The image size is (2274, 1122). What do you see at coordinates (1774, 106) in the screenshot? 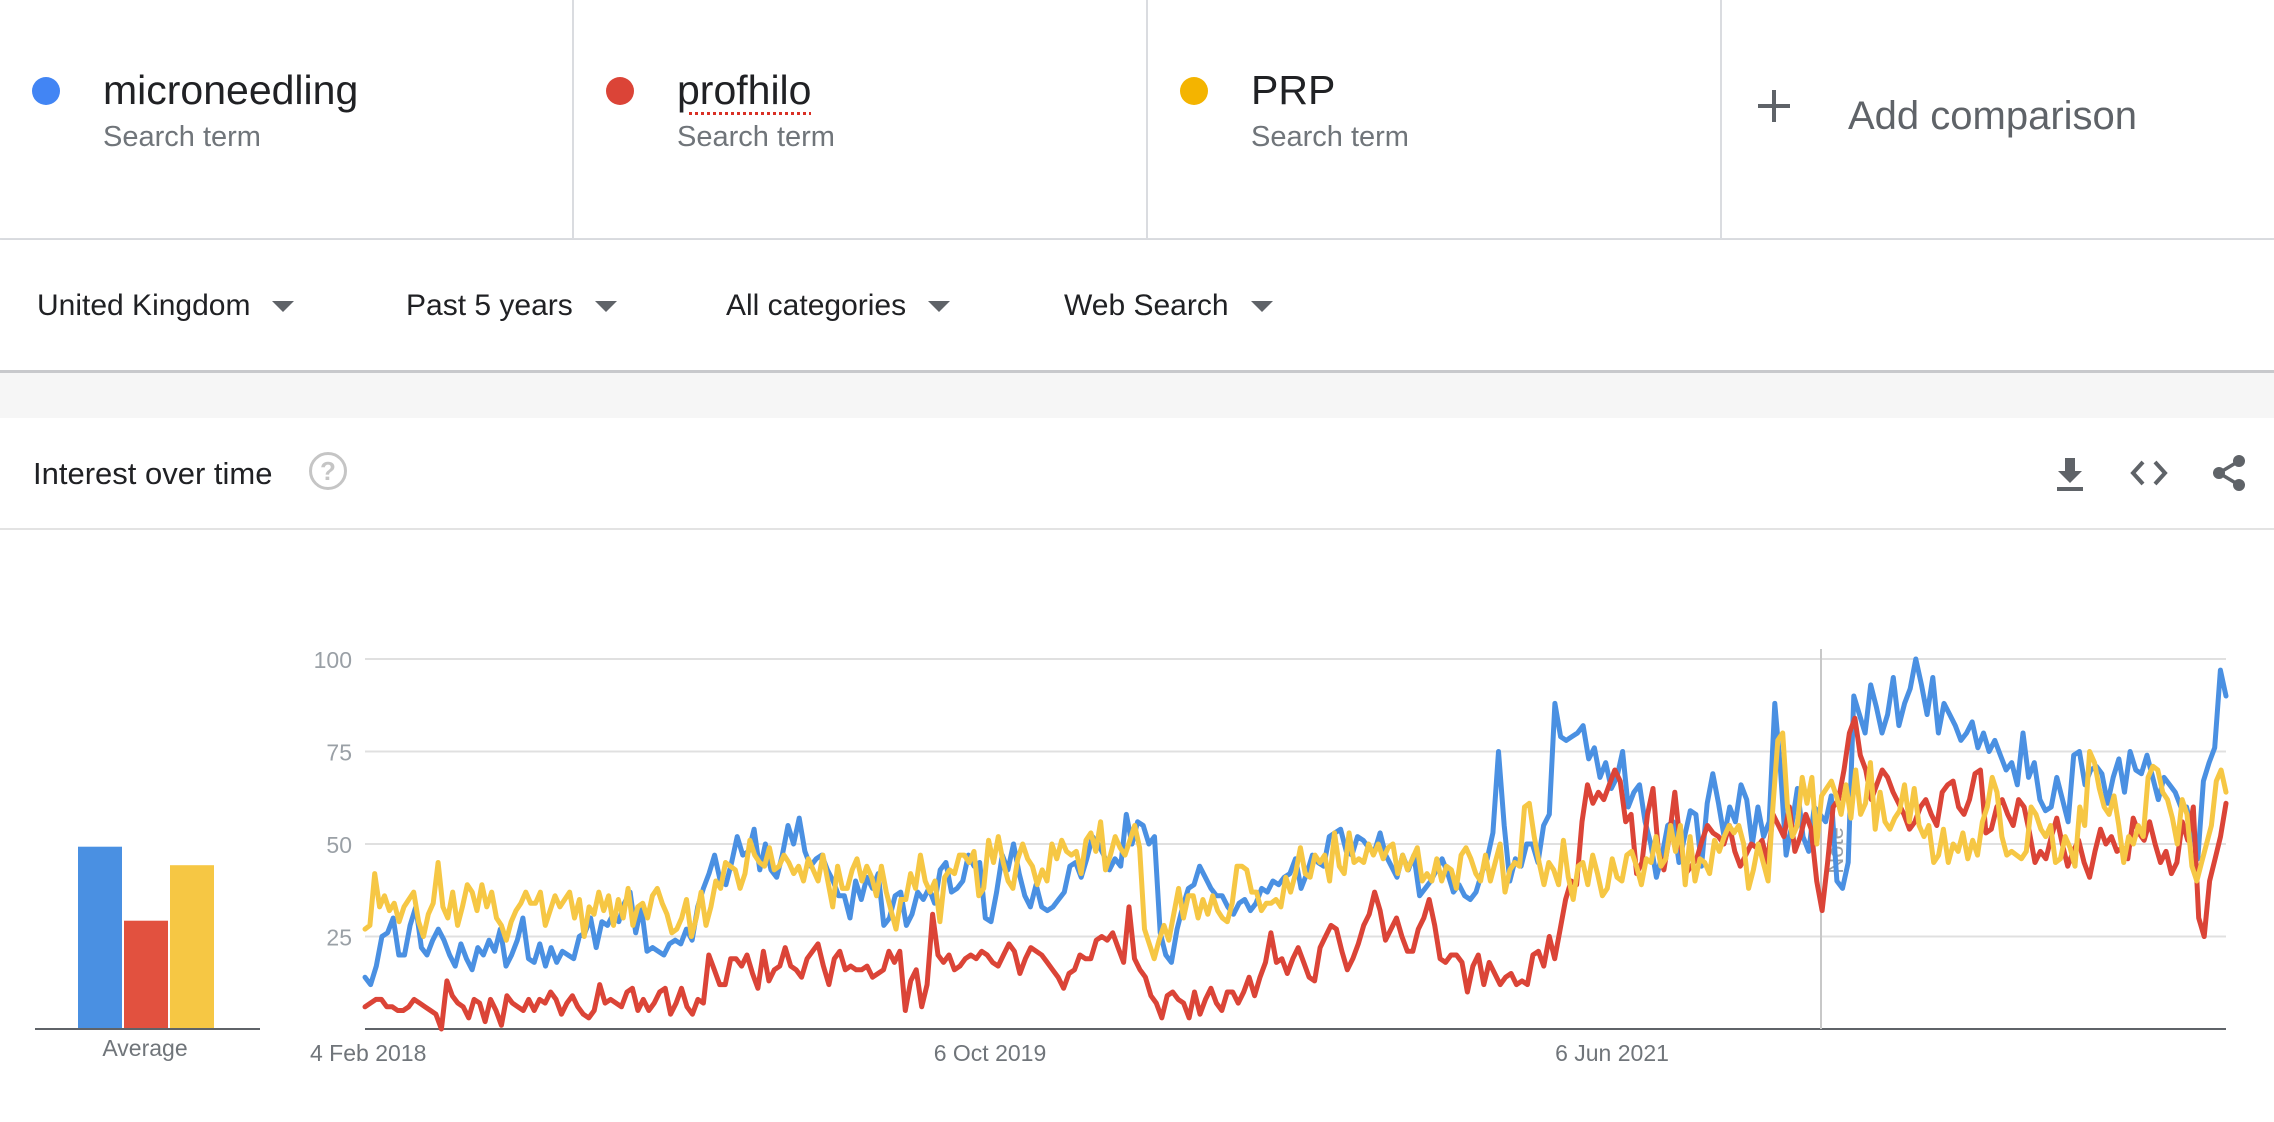
I see `plus-icon` at bounding box center [1774, 106].